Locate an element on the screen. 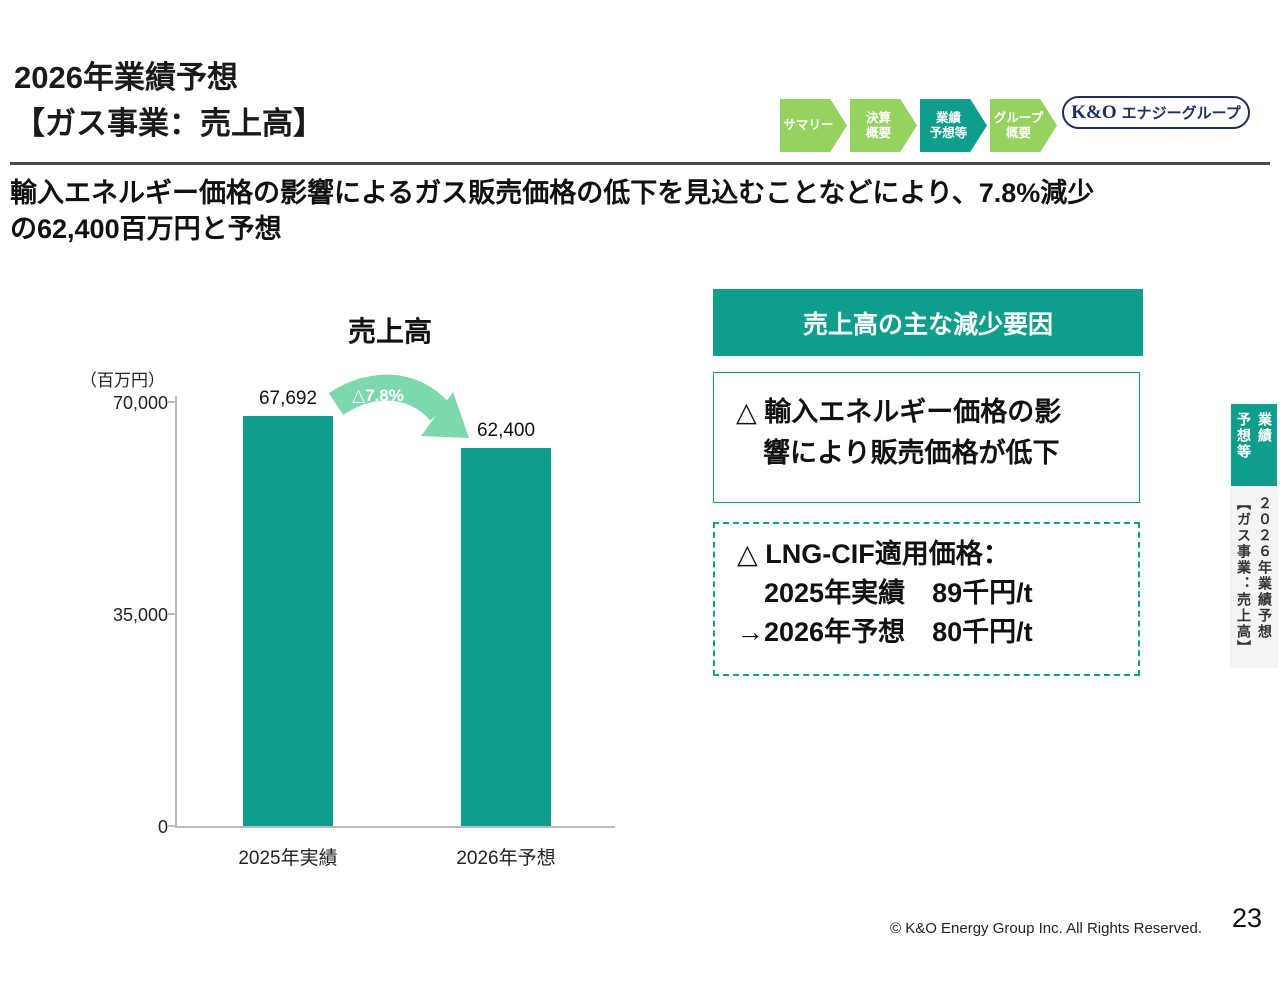 This screenshot has width=1280, height=989. side-tab-title-col-right: ２０２６年業績予想 is located at coordinates (1265, 568).